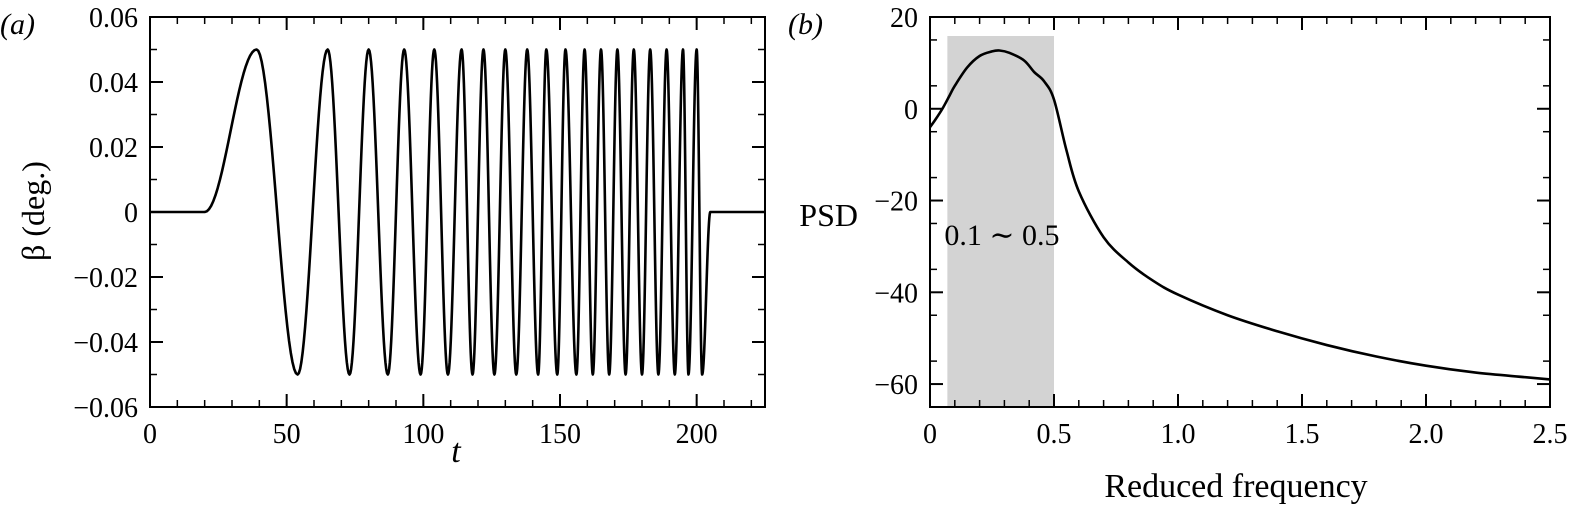  What do you see at coordinates (896, 202) in the screenshot?
I see `y-tick-label: −20` at bounding box center [896, 202].